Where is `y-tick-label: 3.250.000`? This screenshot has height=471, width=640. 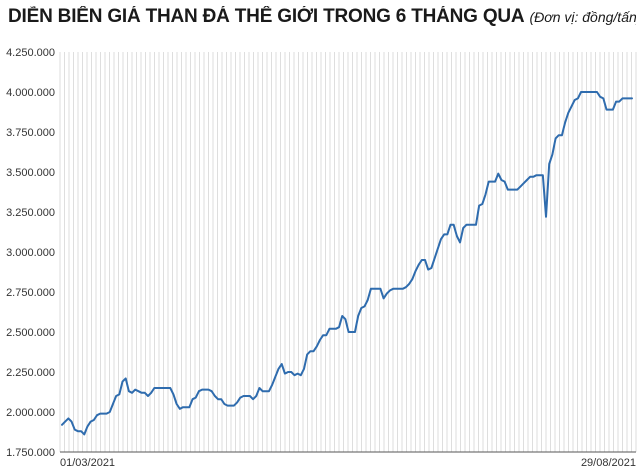
y-tick-label: 3.250.000 is located at coordinates (30, 213).